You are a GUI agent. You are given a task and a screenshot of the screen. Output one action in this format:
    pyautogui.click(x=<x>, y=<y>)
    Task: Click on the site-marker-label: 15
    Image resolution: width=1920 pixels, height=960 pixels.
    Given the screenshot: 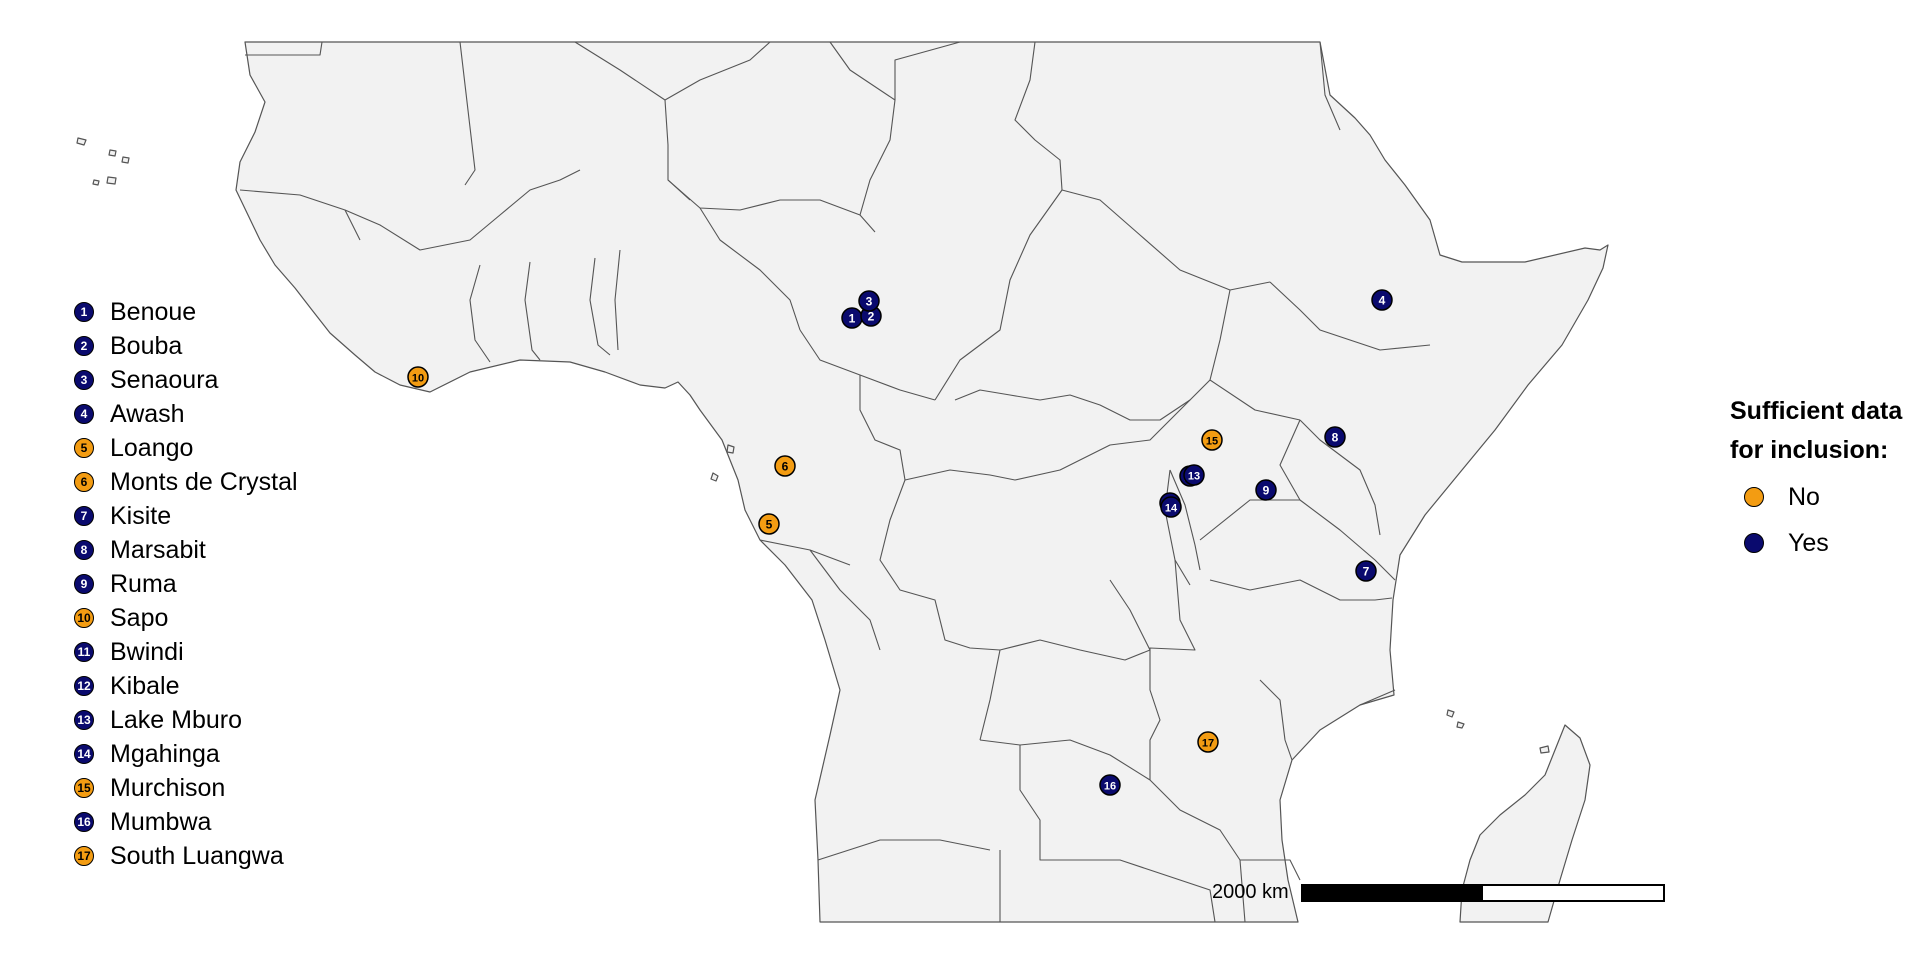 What is the action you would take?
    pyautogui.click(x=1212, y=442)
    